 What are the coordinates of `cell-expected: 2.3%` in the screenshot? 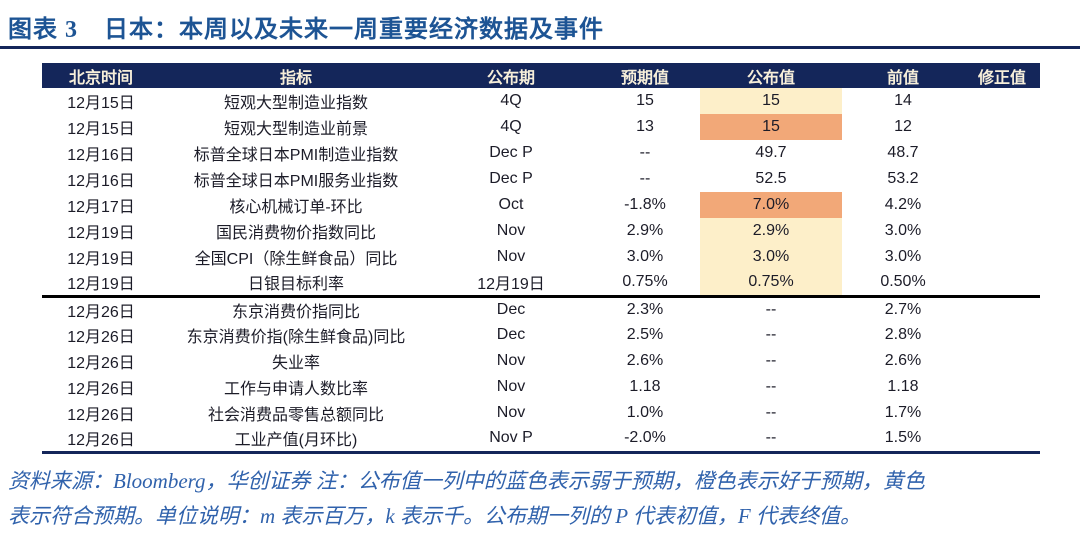 It's located at (645, 309).